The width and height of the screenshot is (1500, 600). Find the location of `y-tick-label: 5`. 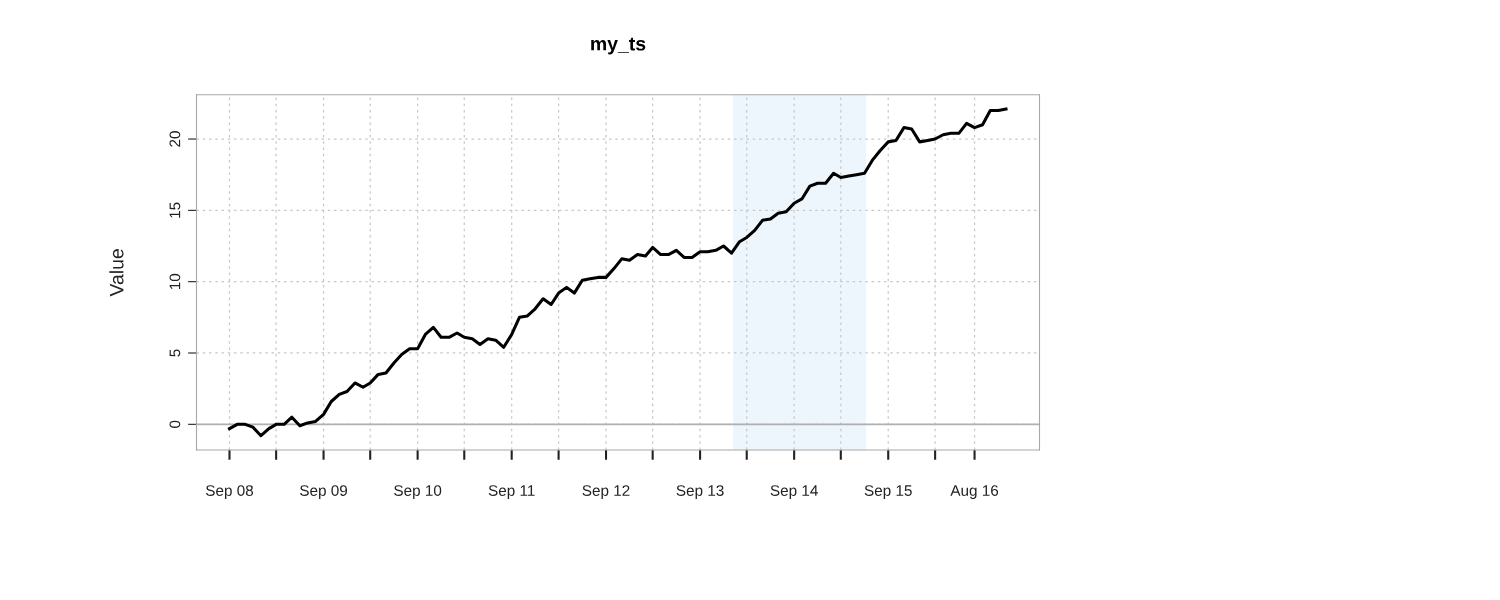

y-tick-label: 5 is located at coordinates (175, 353).